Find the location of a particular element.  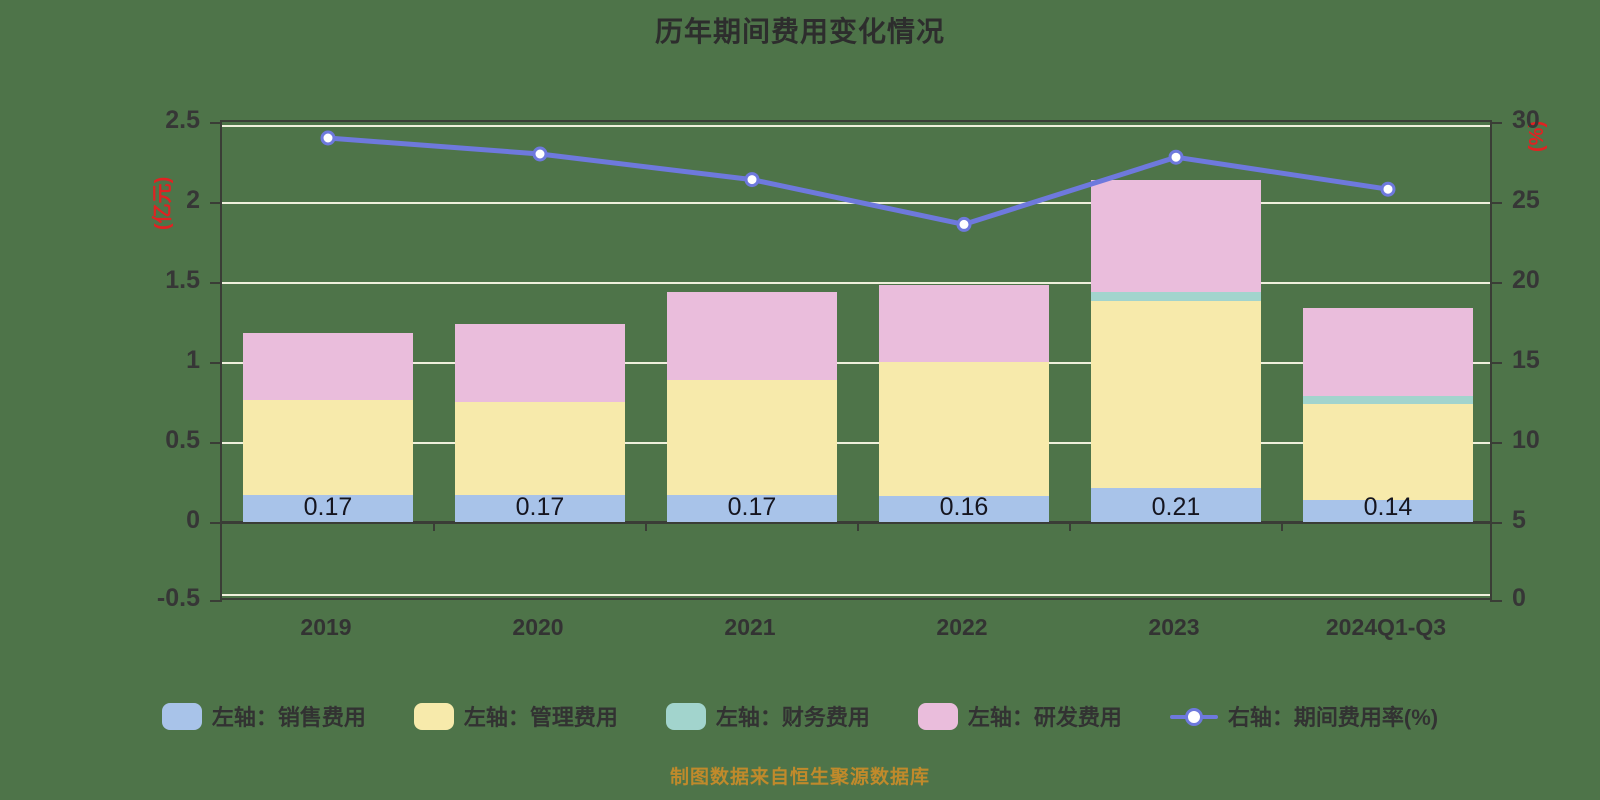

legend-line-circle is located at coordinates (1193, 716).